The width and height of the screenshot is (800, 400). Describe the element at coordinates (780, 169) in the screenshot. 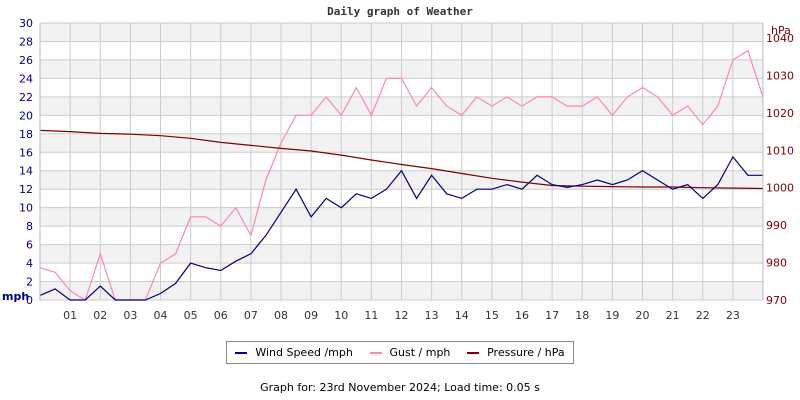

I see `y-axis-right-labels: 970 980 990 1000 1010 1020 1030 1040` at that location.